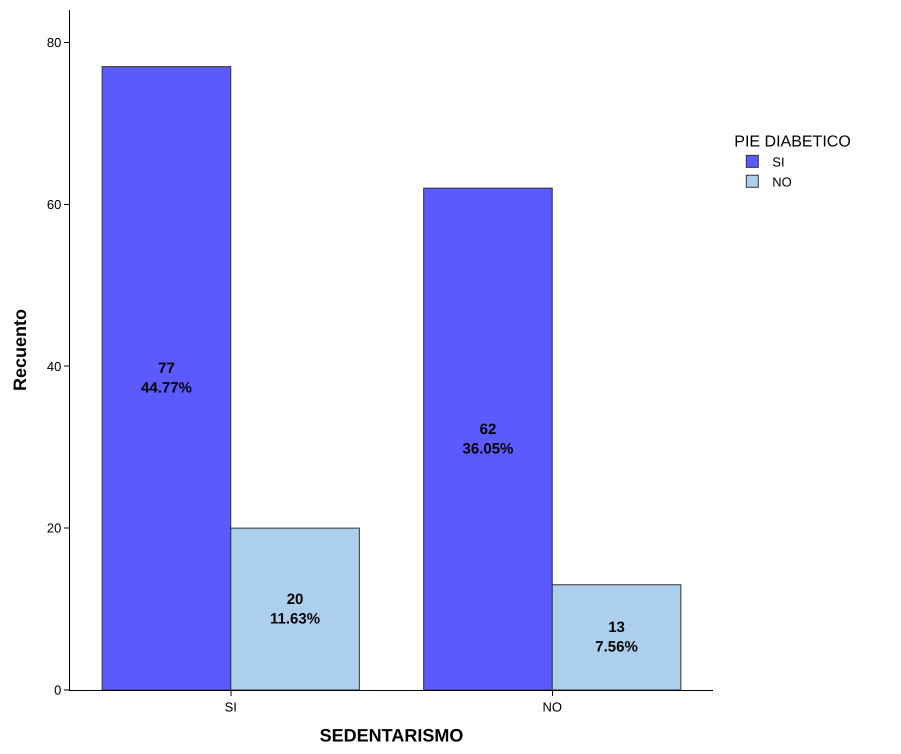 The width and height of the screenshot is (901, 754). I want to click on y-axis-title: Recuento, so click(20, 350).